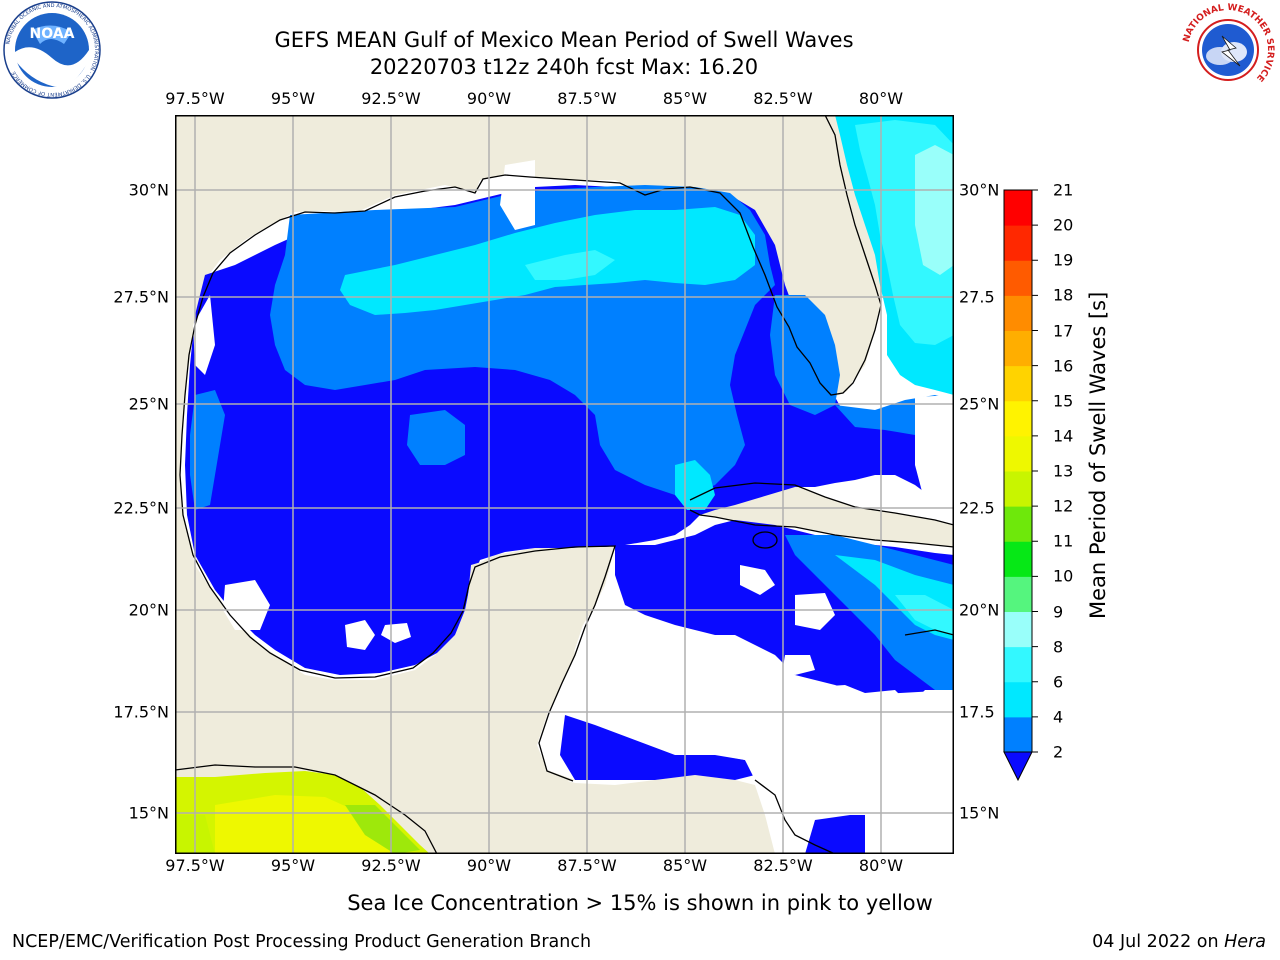 Image resolution: width=1280 pixels, height=960 pixels. What do you see at coordinates (1063, 330) in the screenshot?
I see `colorbar-tick-label: 17` at bounding box center [1063, 330].